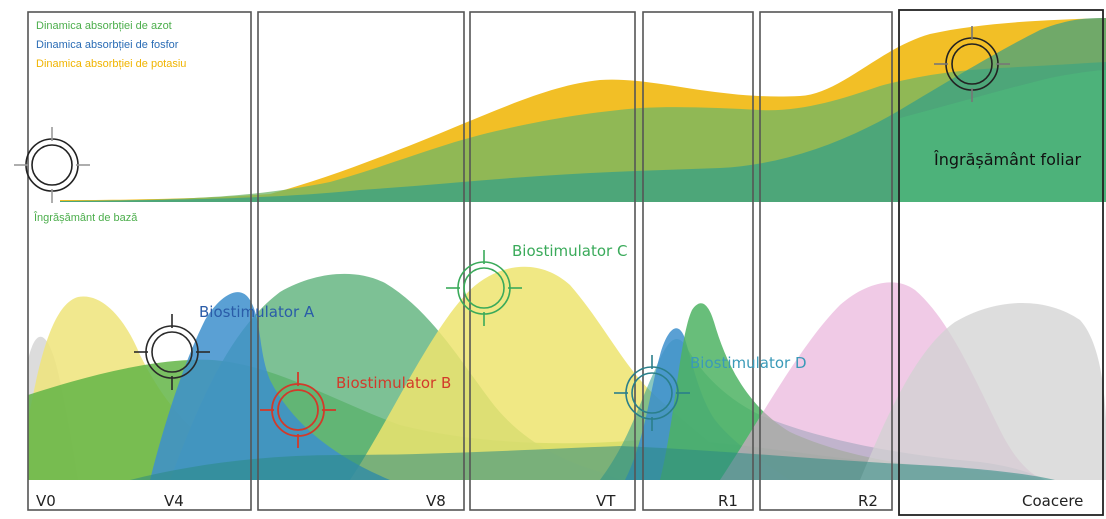  What do you see at coordinates (1003, 136) in the screenshot?
I see `foliar-green-band` at bounding box center [1003, 136].